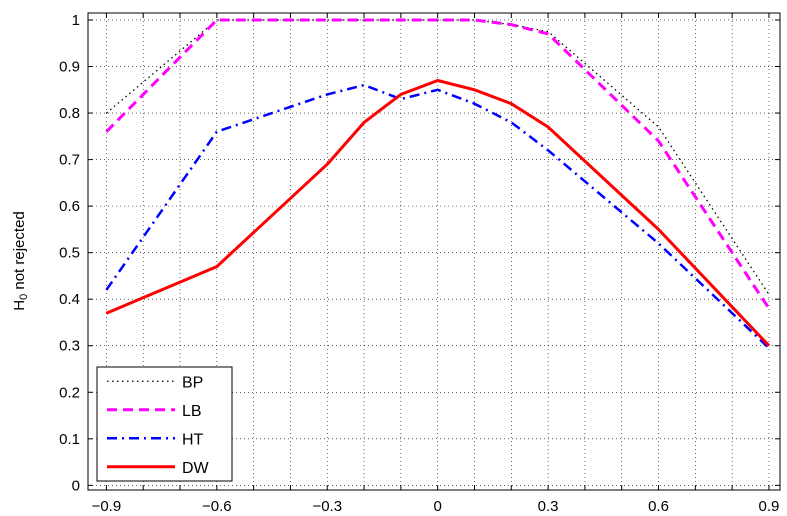 This screenshot has height=516, width=787. What do you see at coordinates (769, 506) in the screenshot?
I see `x-tick-label: 0.9` at bounding box center [769, 506].